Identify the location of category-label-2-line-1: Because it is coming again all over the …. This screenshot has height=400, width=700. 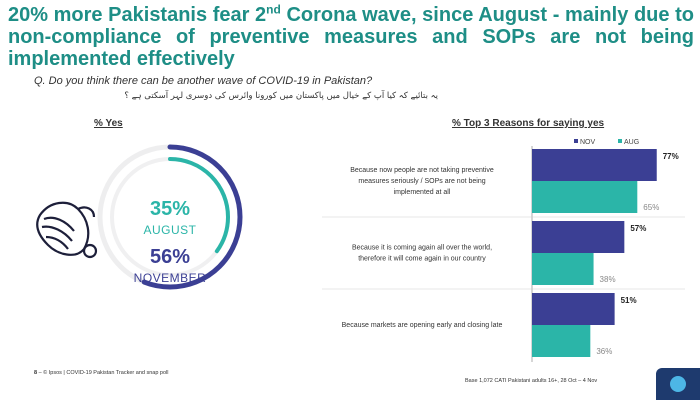
(422, 248).